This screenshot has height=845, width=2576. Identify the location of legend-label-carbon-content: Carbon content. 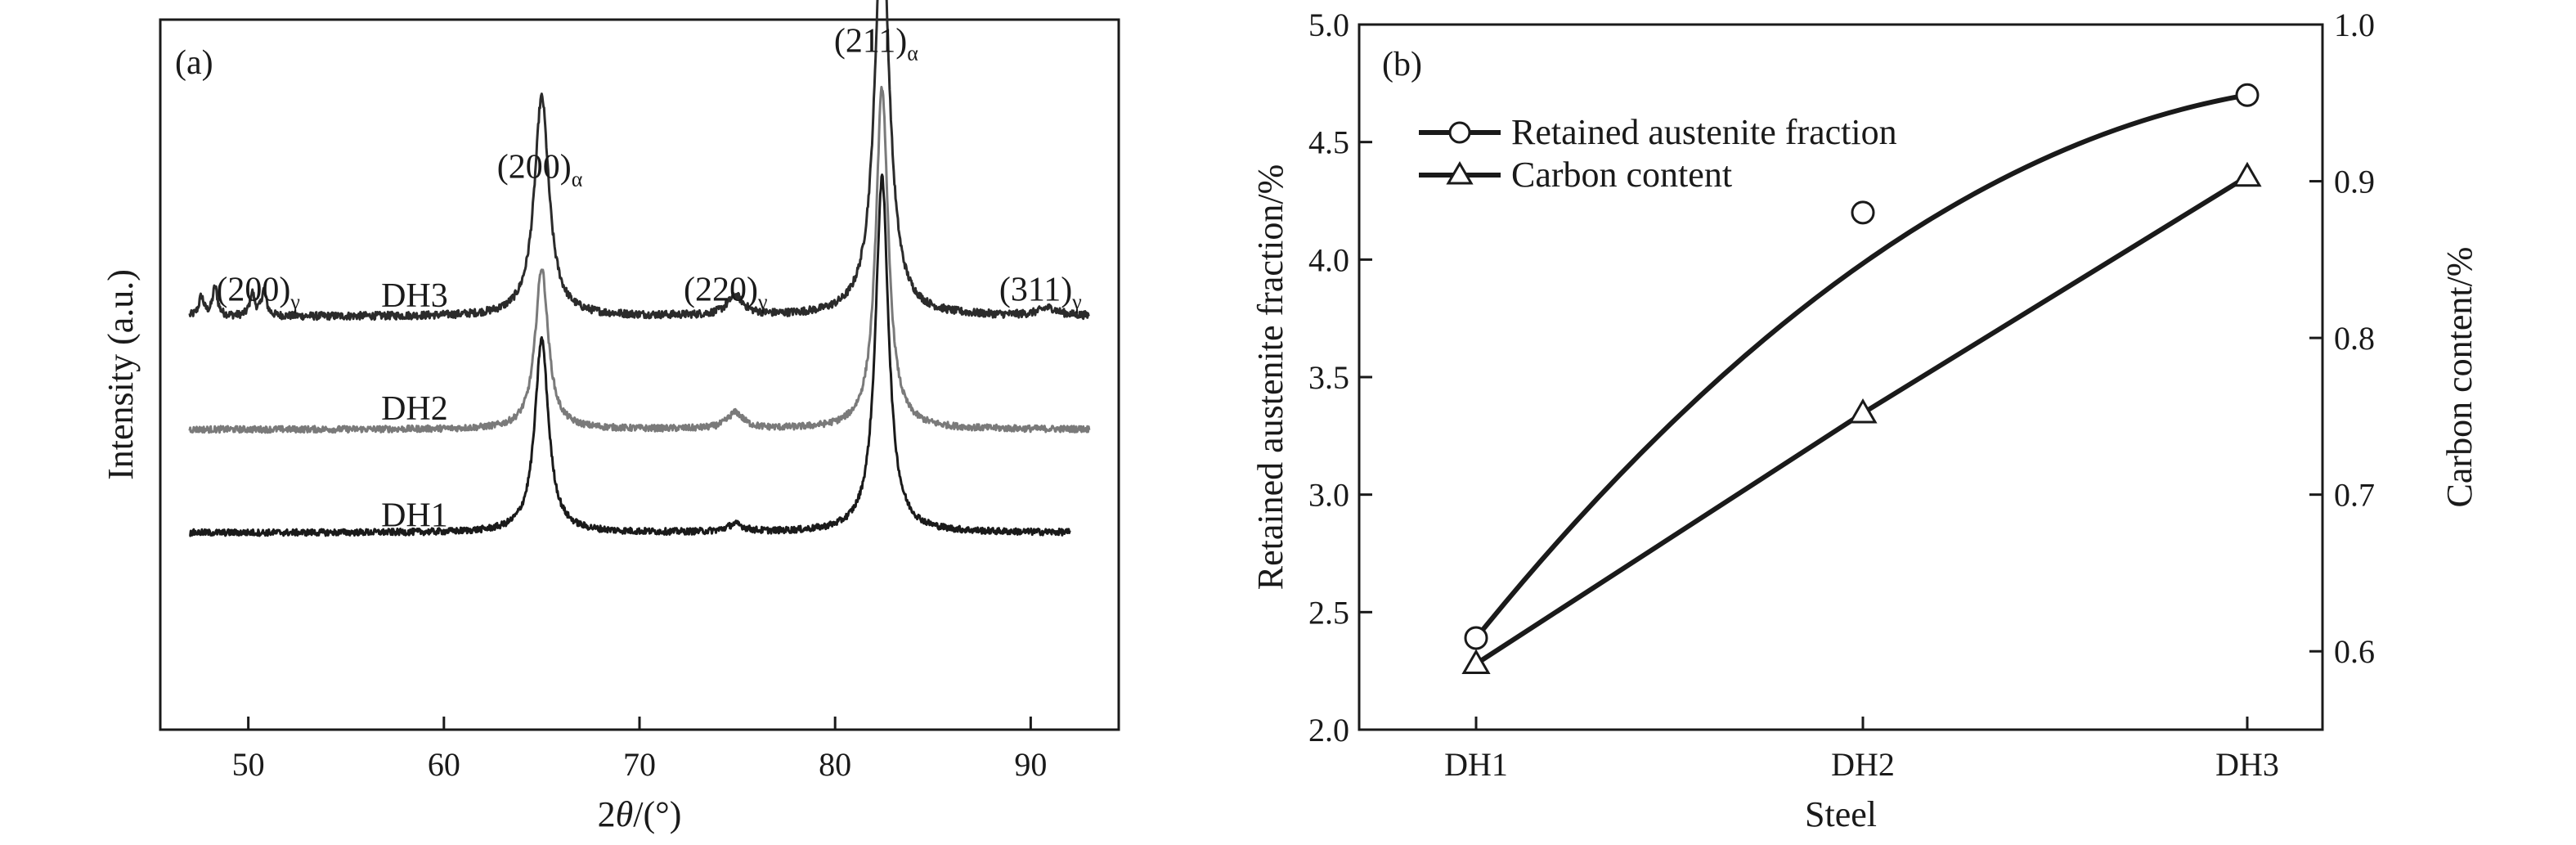
(1621, 175).